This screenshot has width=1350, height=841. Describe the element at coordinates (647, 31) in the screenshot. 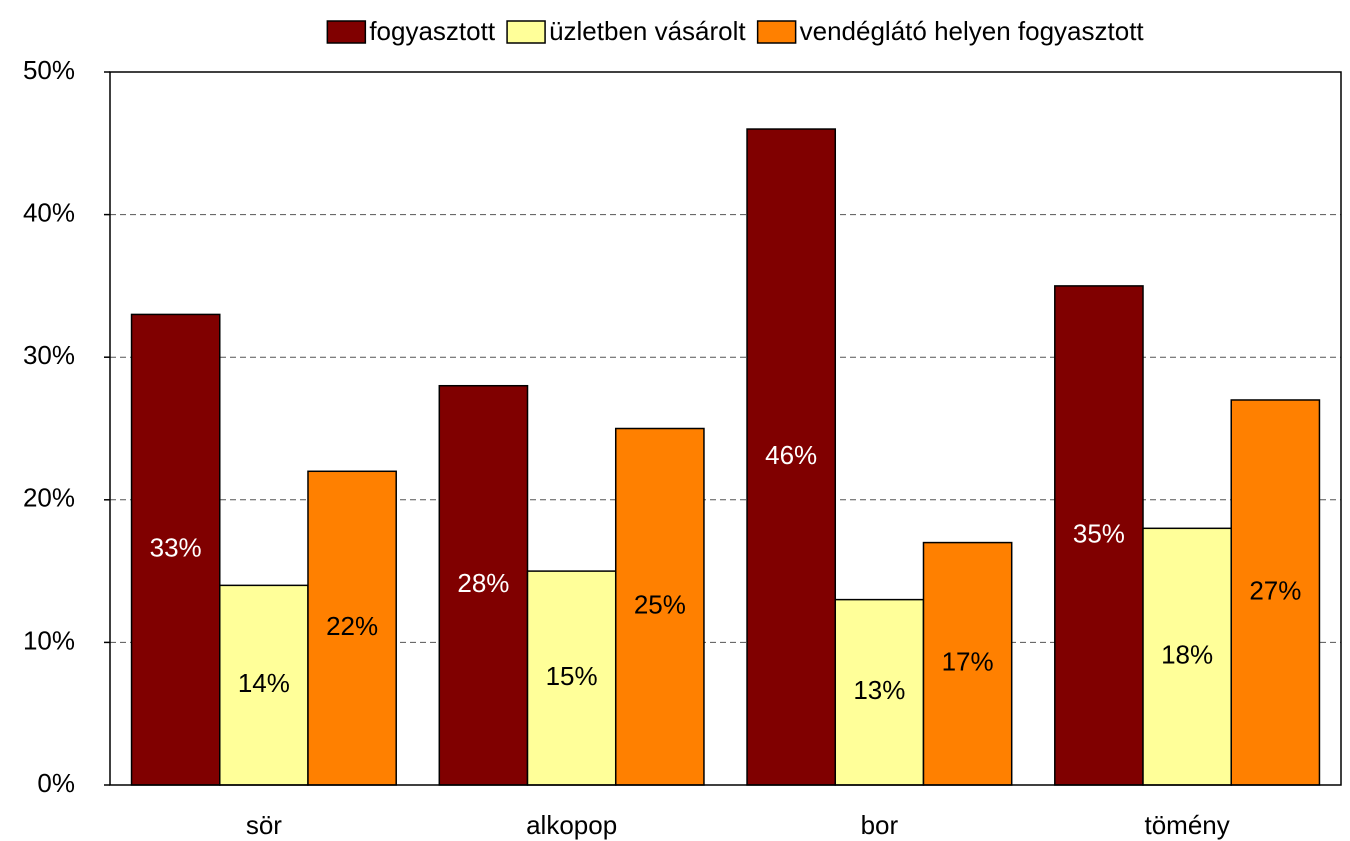

I see `legend-label: üzletben vásárolt` at that location.